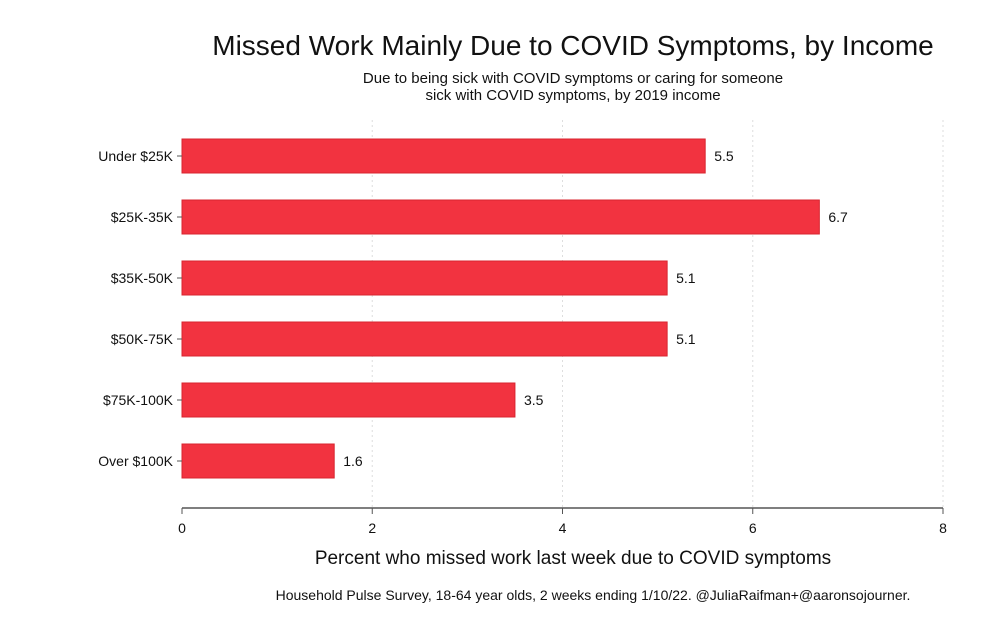 The width and height of the screenshot is (996, 634). Describe the element at coordinates (686, 339) in the screenshot. I see `data-label-3: 5.1` at that location.